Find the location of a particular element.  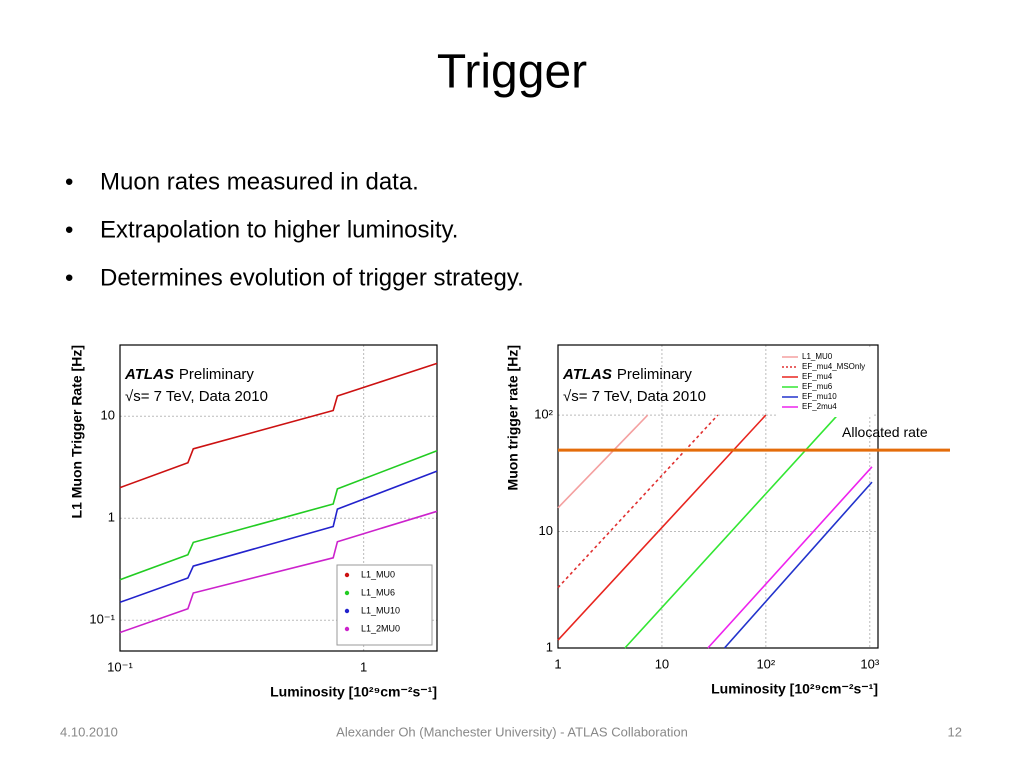

slide-title: Trigger is located at coordinates (512, 72).